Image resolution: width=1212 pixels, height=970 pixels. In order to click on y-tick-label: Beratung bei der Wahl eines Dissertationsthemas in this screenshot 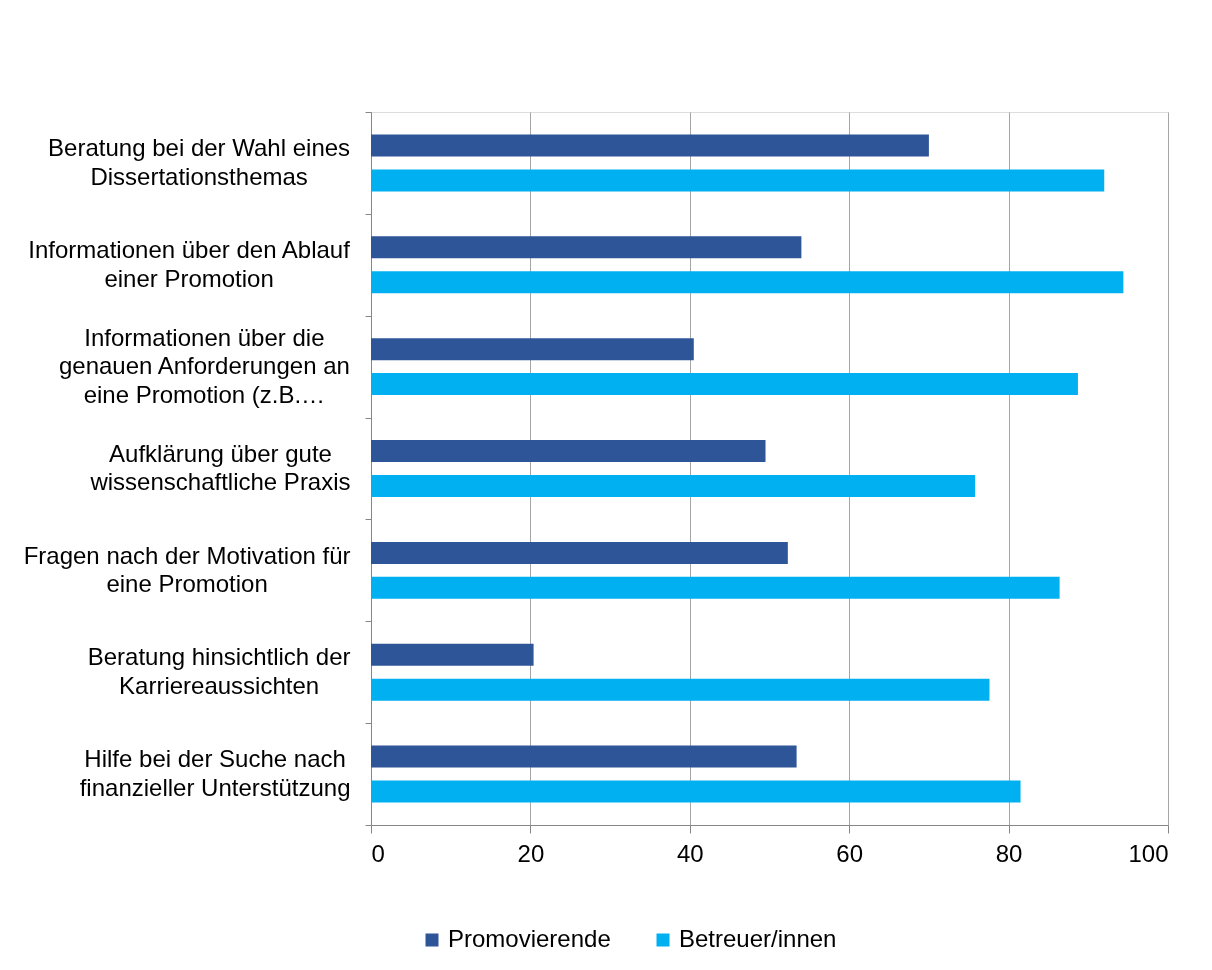, I will do `click(199, 162)`.